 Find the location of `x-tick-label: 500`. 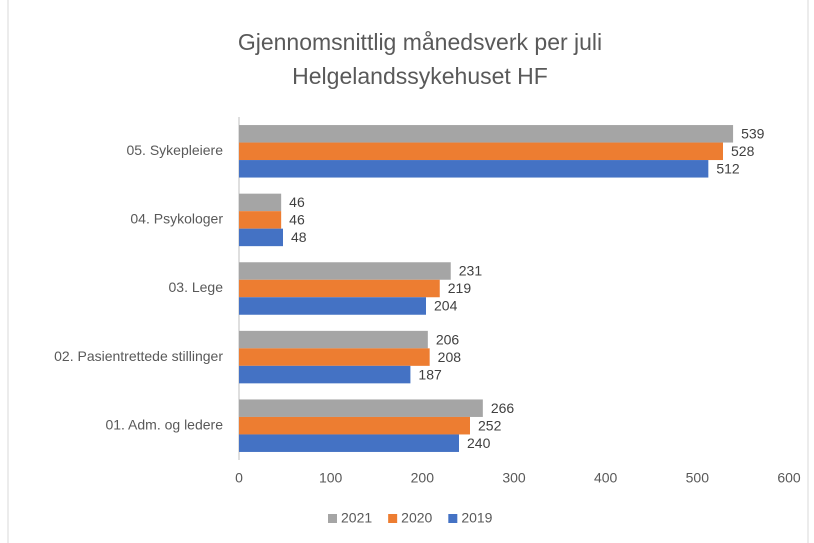

x-tick-label: 500 is located at coordinates (698, 478).